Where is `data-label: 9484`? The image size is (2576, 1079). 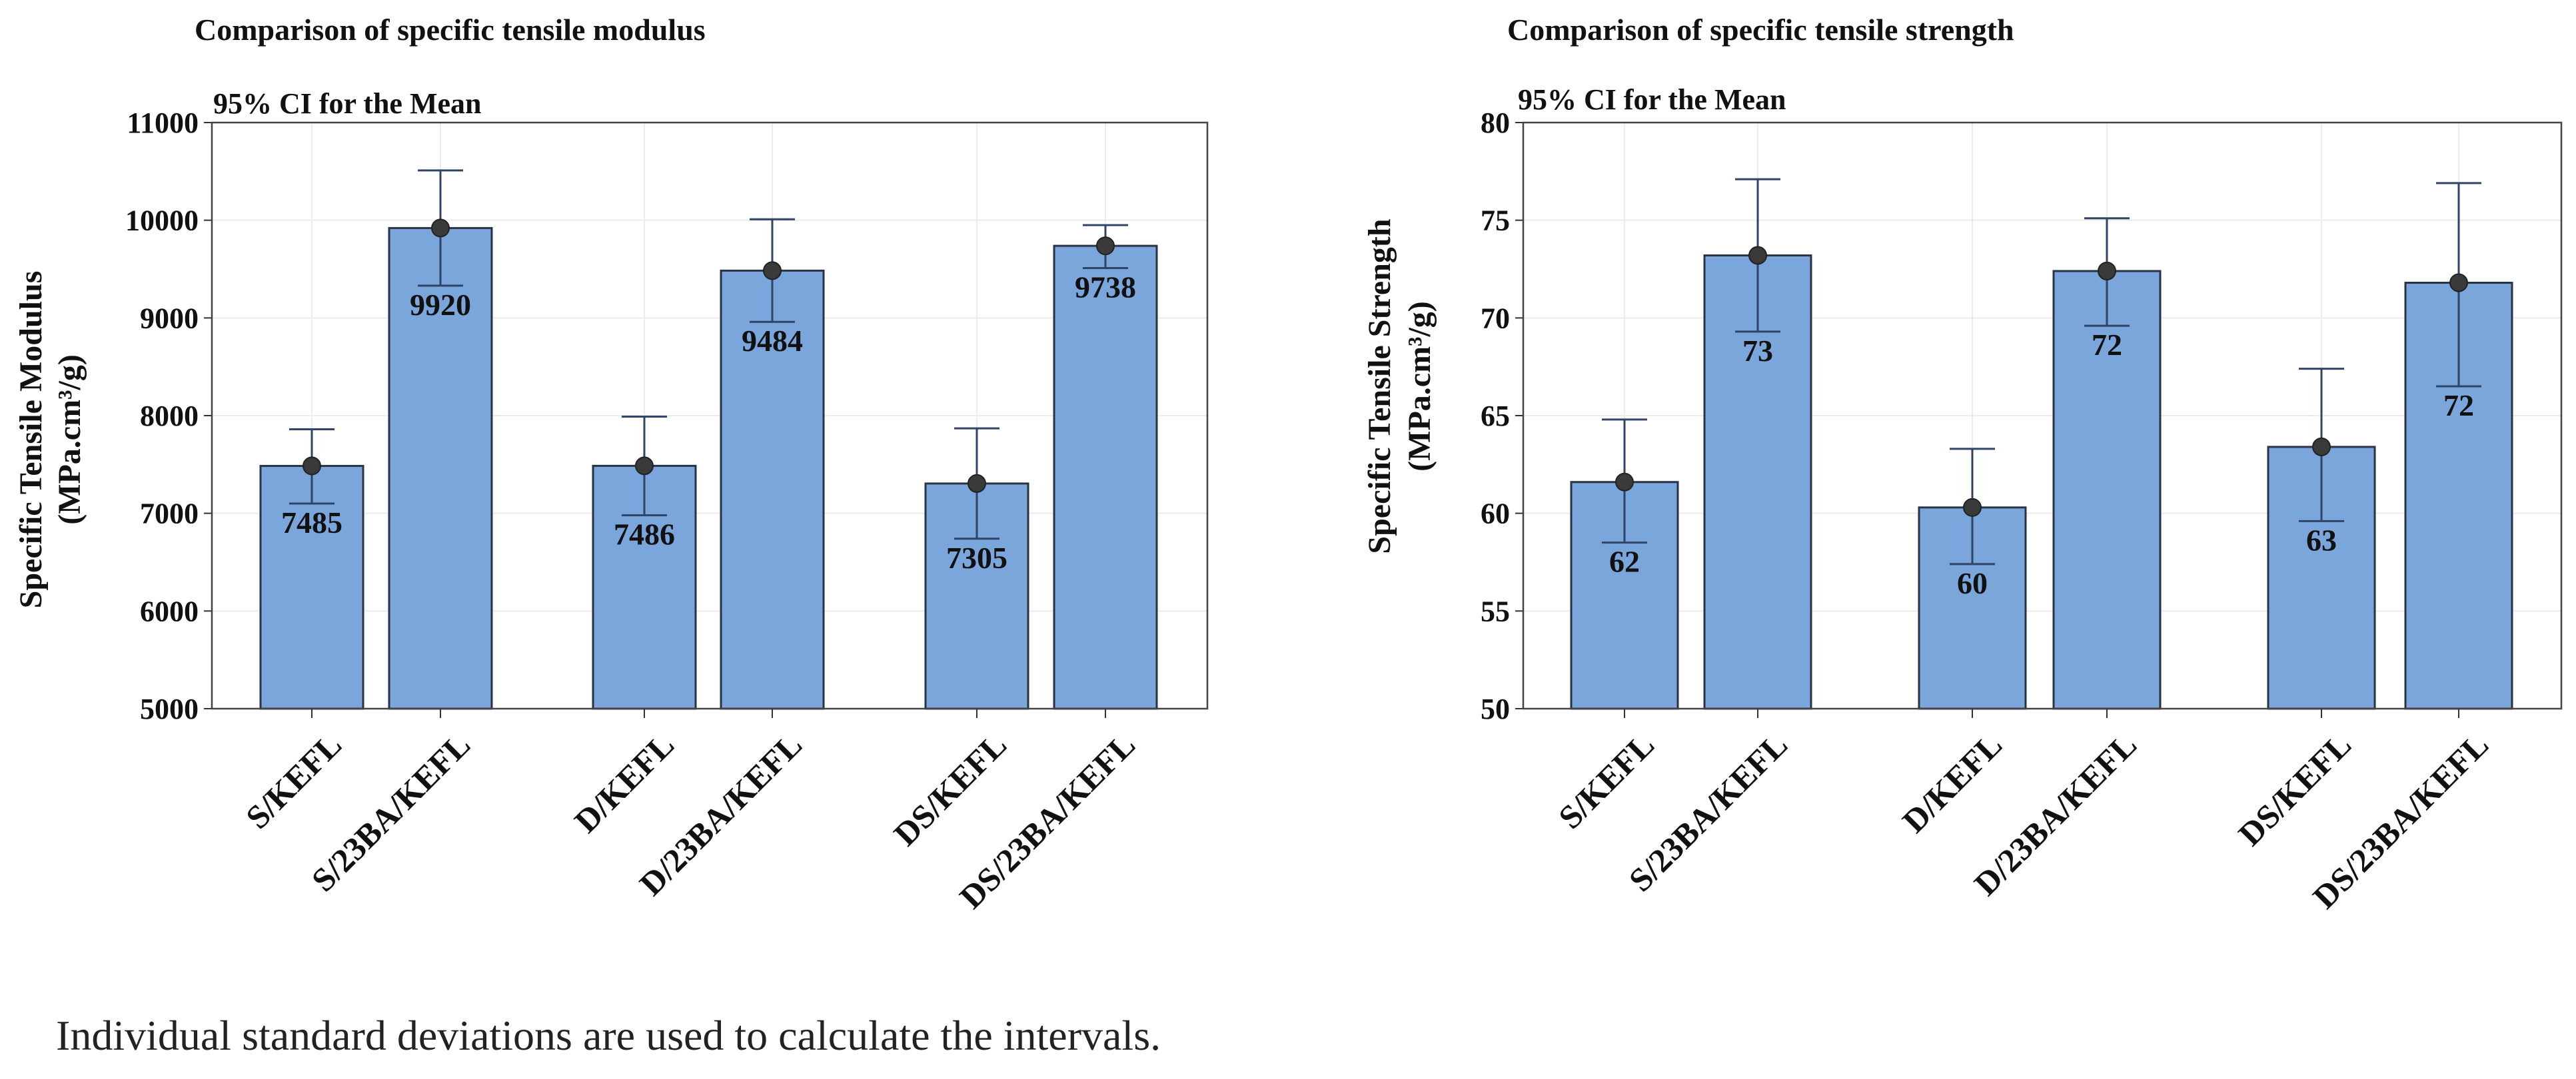
data-label: 9484 is located at coordinates (772, 341).